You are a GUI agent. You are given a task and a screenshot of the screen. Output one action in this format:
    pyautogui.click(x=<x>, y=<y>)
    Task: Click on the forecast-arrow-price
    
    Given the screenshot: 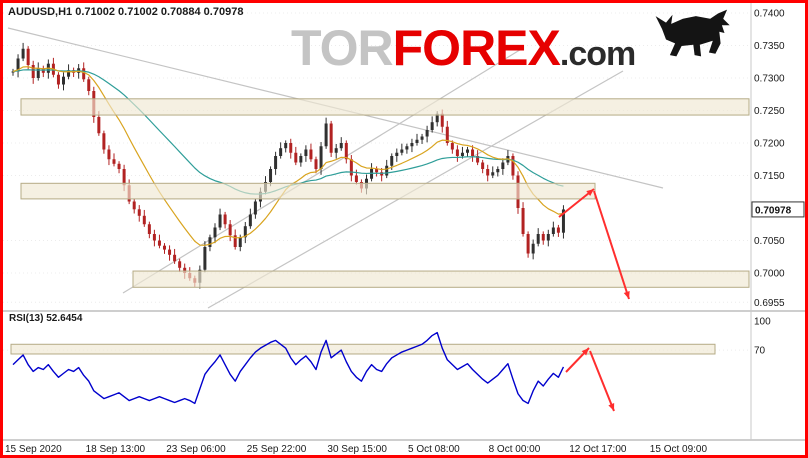 What is the action you would take?
    pyautogui.click(x=611, y=245)
    